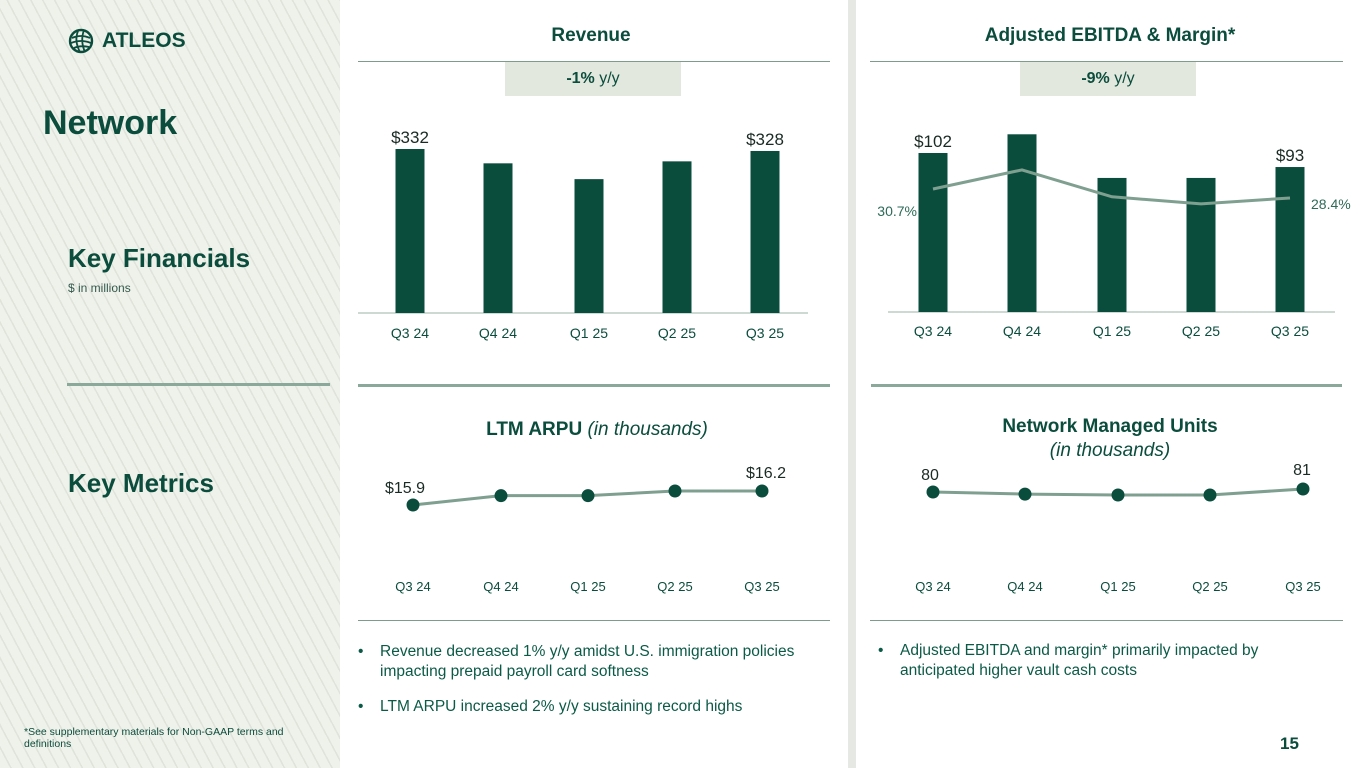 This screenshot has height=768, width=1365. I want to click on ebitda-yoy-value: -9%, so click(1095, 78).